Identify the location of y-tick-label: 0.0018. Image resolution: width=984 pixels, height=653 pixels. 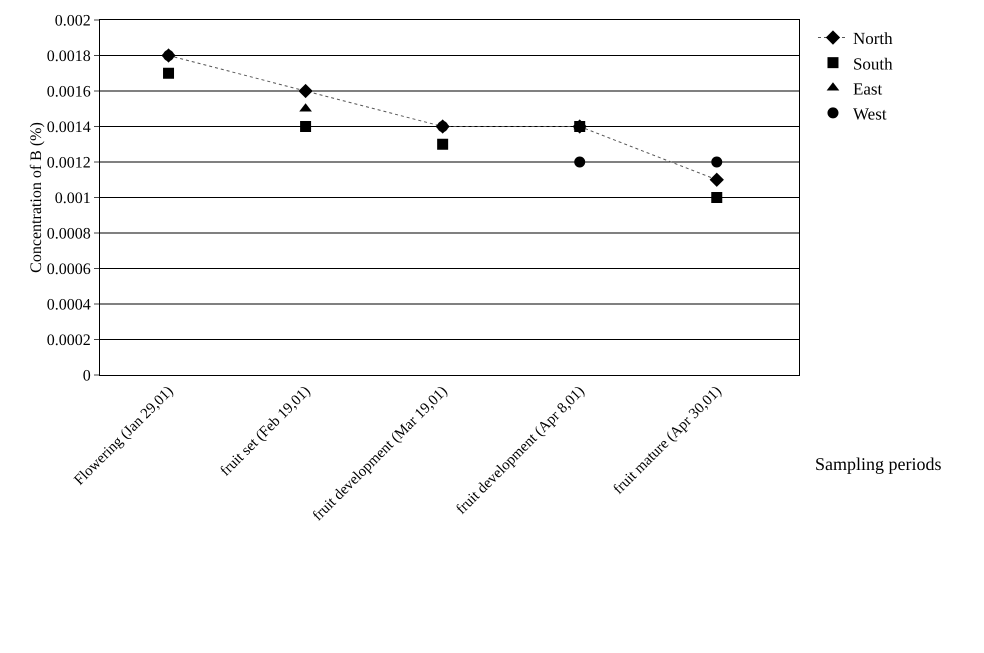
(68, 57).